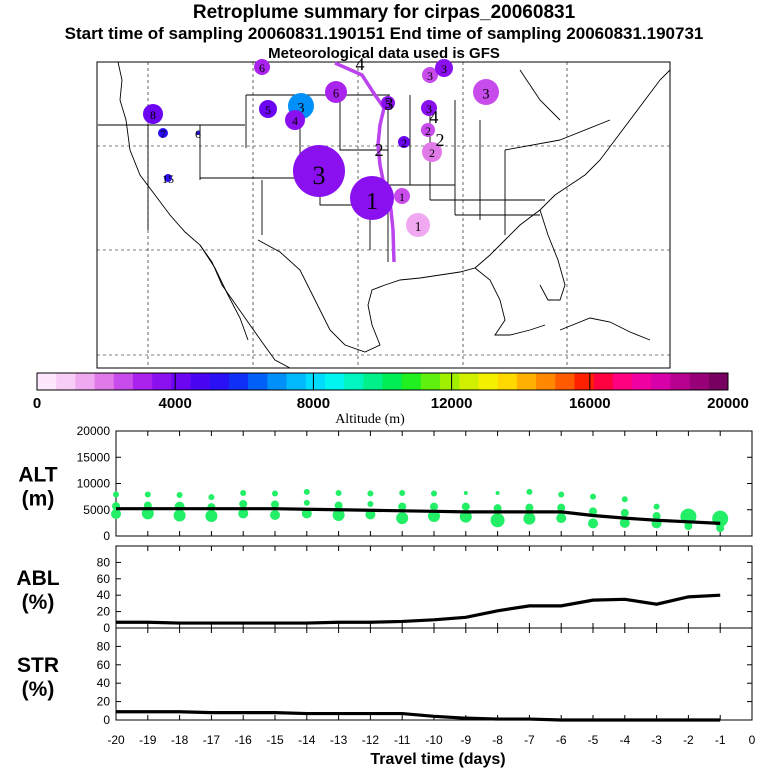  Describe the element at coordinates (339, 740) in the screenshot. I see `x-tick-label: -13` at that location.